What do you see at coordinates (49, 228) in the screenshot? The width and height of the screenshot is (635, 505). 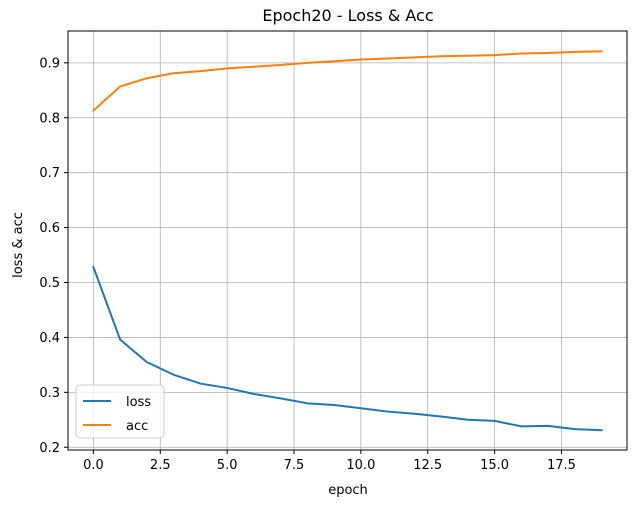 I see `y-tick-label: 0.6` at bounding box center [49, 228].